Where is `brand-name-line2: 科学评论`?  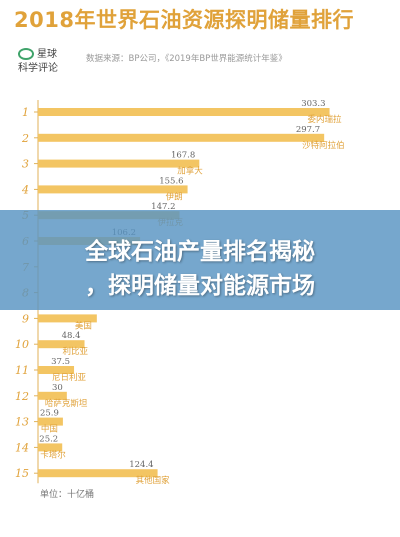
brand-name-line2: 科学评论 is located at coordinates (38, 68).